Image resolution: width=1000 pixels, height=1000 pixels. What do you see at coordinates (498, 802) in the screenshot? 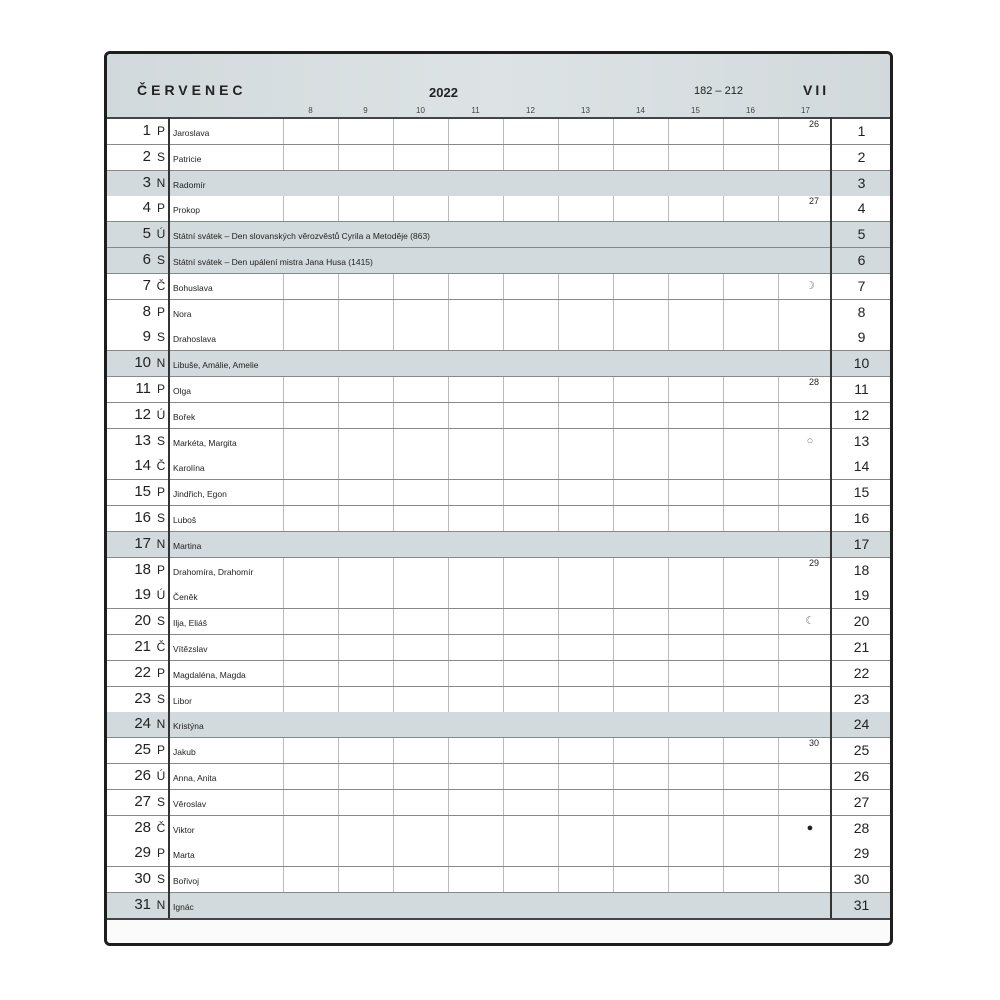
I see `day-row: 27 S Věroslav 27` at bounding box center [498, 802].